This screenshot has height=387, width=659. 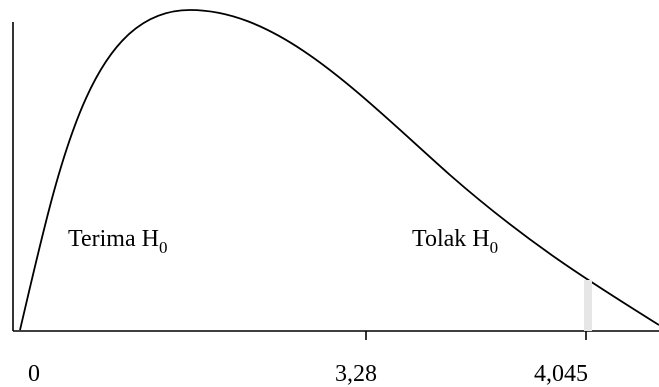 I want to click on accept-region-text: Terima H, so click(x=113, y=239).